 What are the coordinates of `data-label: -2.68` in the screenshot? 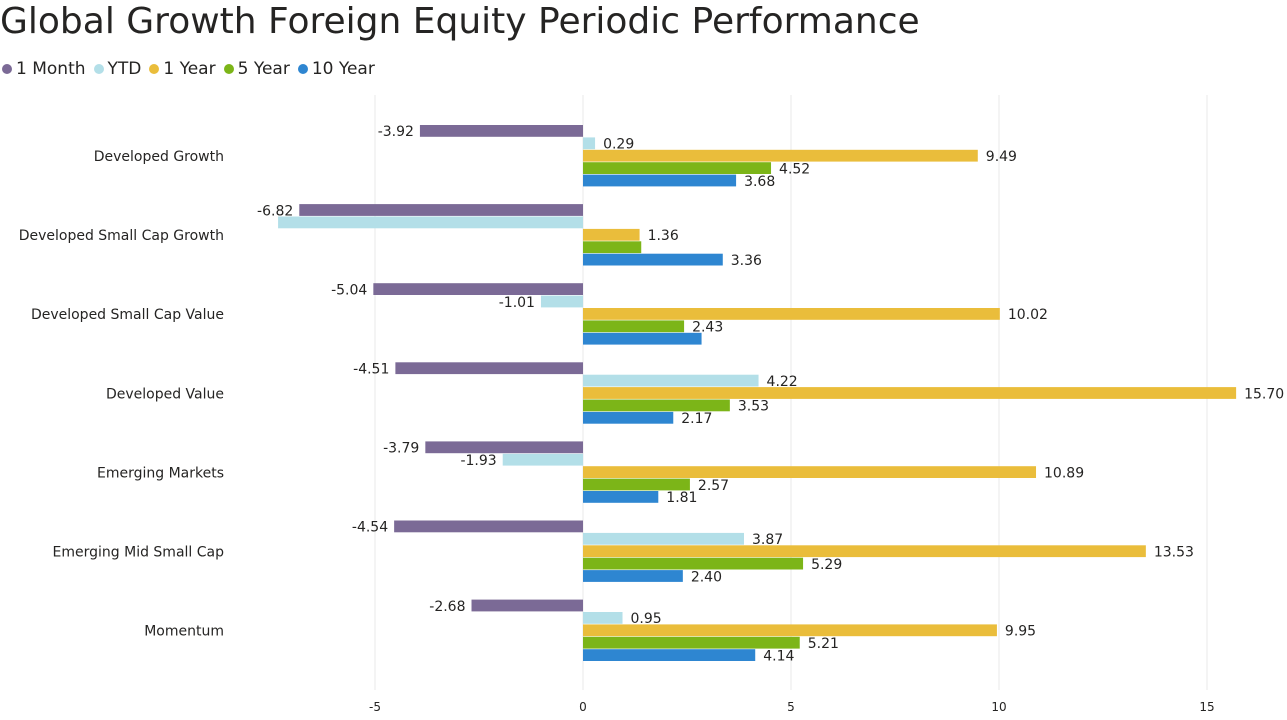 It's located at (447, 607).